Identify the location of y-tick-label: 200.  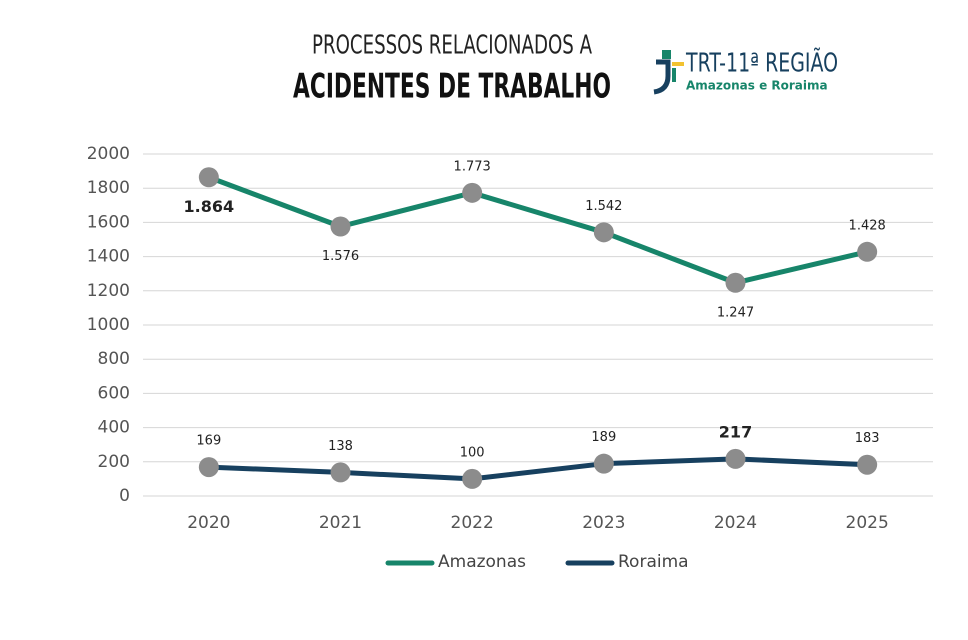
(114, 462).